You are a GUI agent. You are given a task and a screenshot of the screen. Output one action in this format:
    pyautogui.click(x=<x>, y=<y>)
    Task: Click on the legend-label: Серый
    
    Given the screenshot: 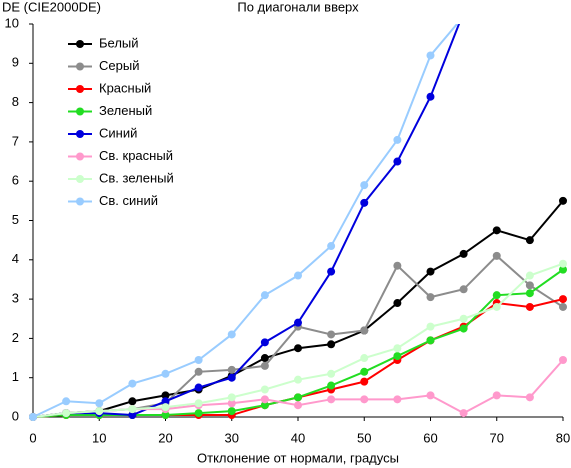 What is the action you would take?
    pyautogui.click(x=119, y=65)
    